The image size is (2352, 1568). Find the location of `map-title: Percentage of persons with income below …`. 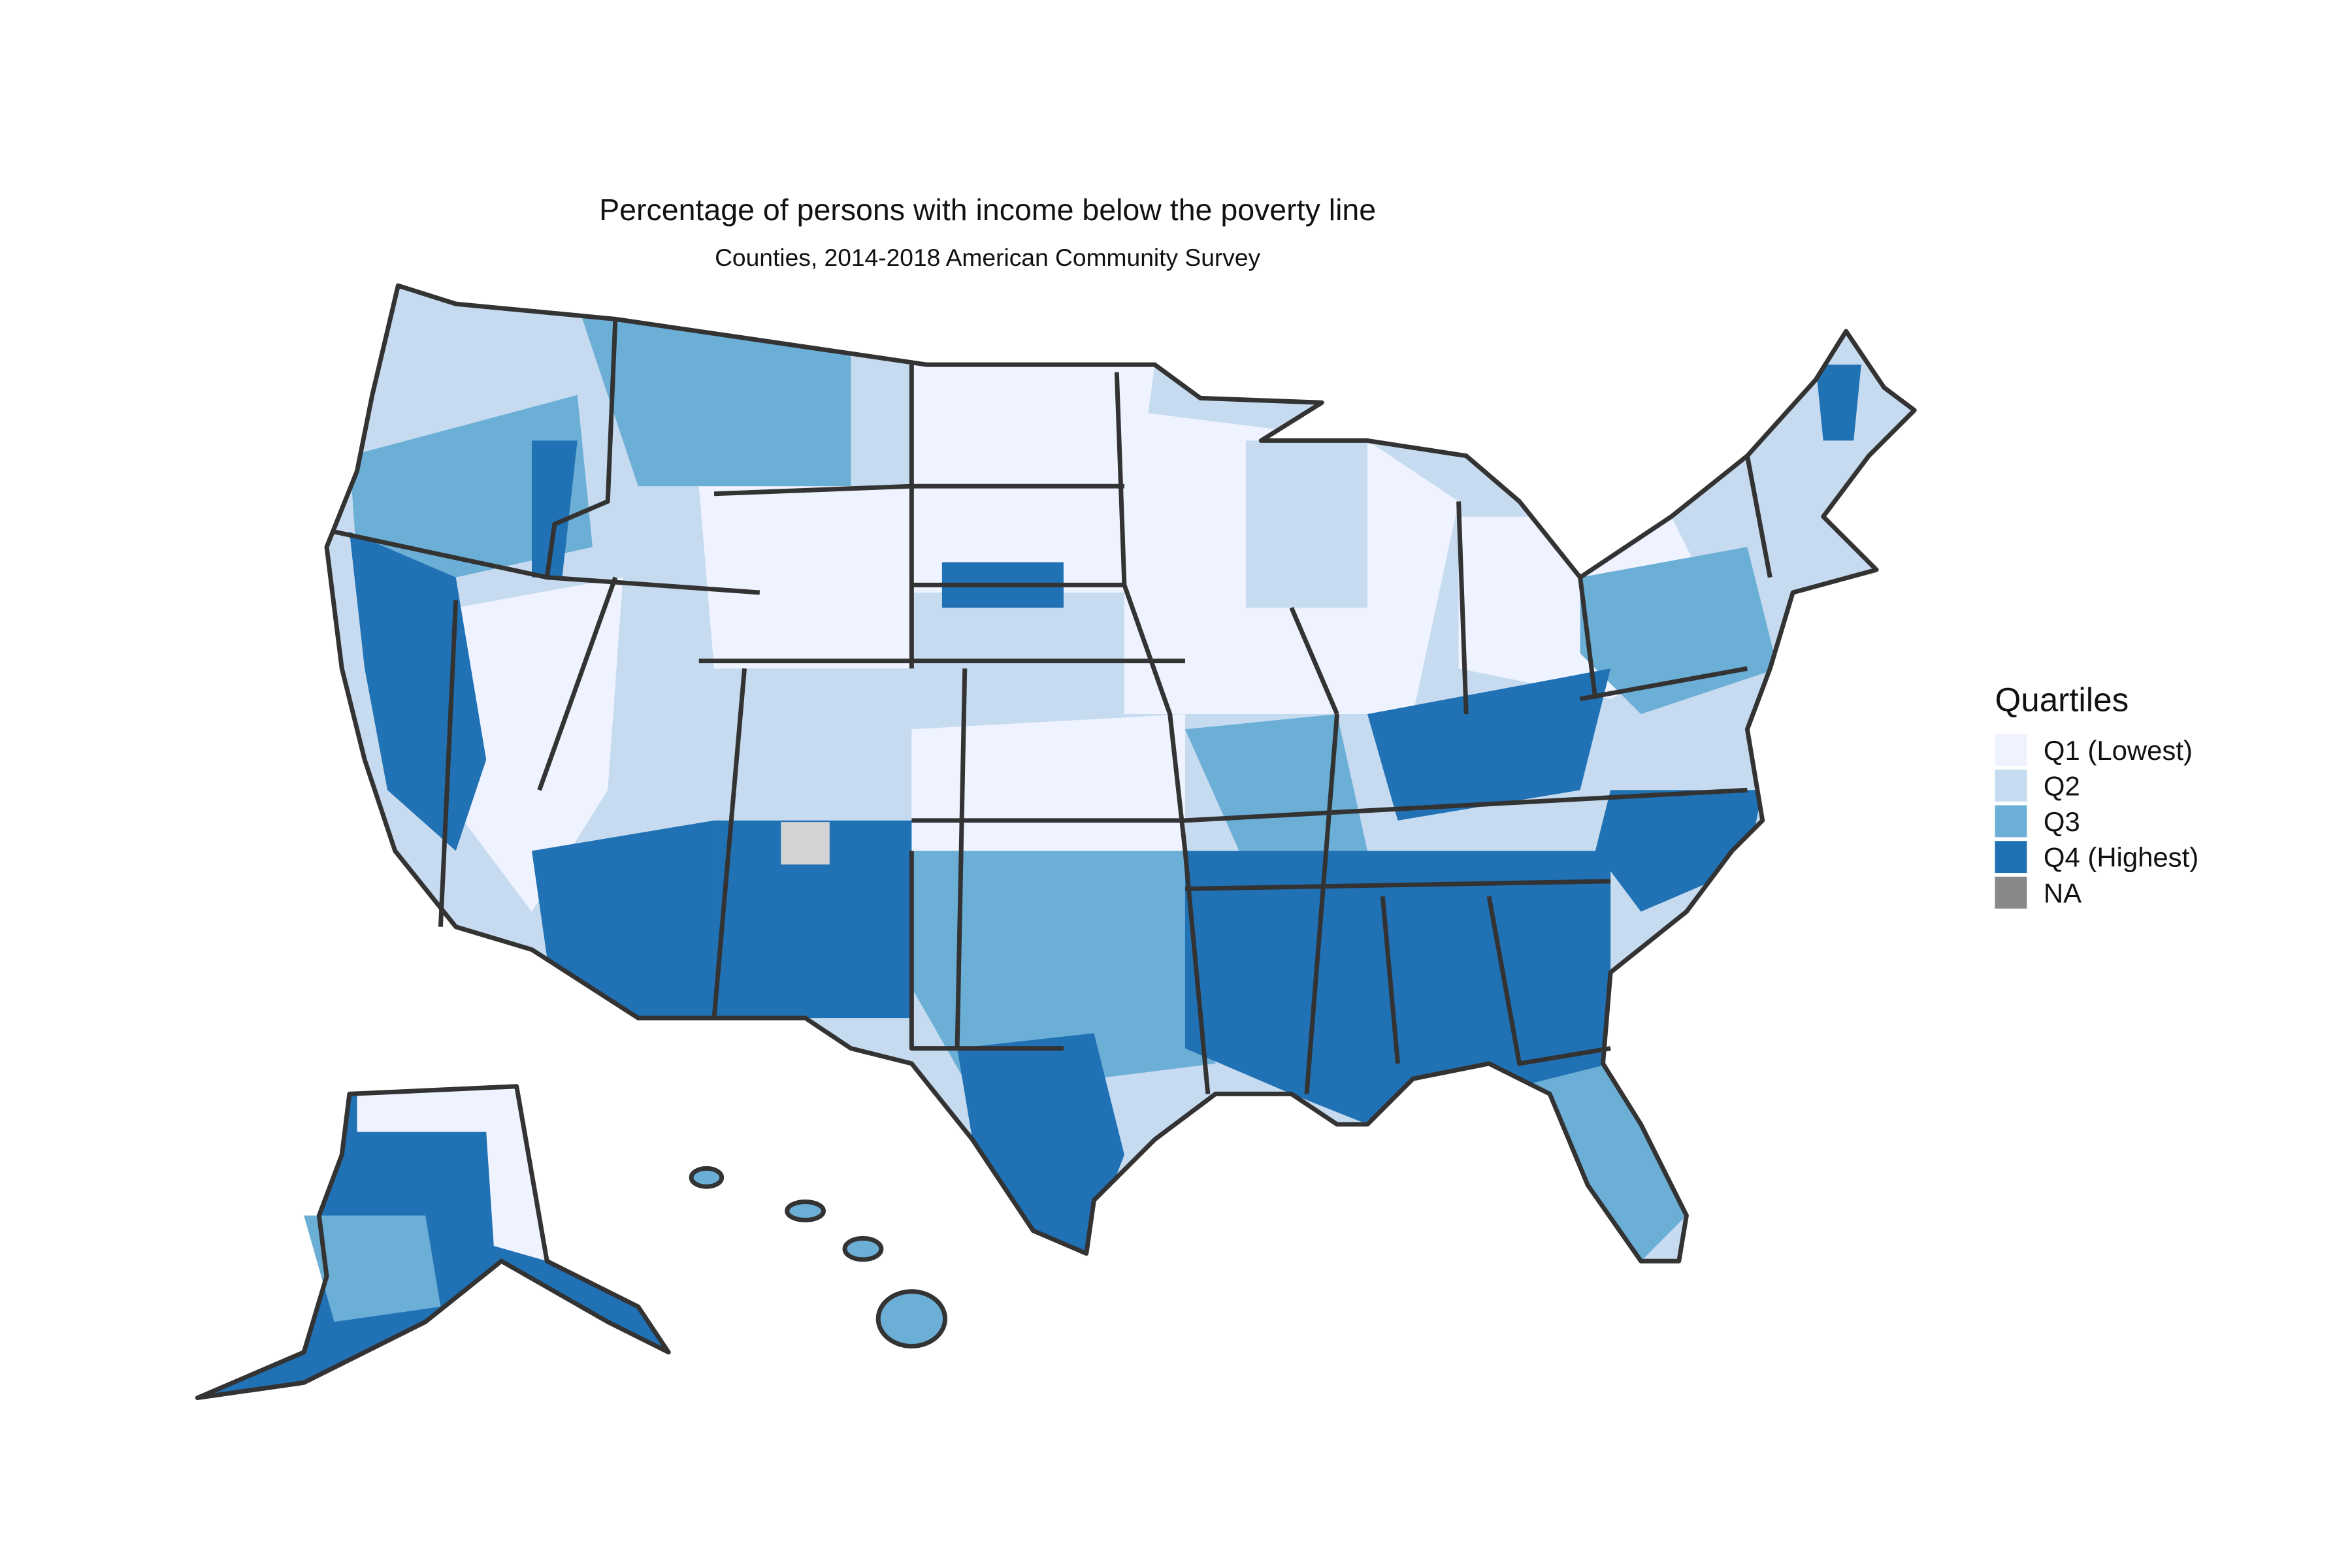

map-title: Percentage of persons with income below … is located at coordinates (987, 210).